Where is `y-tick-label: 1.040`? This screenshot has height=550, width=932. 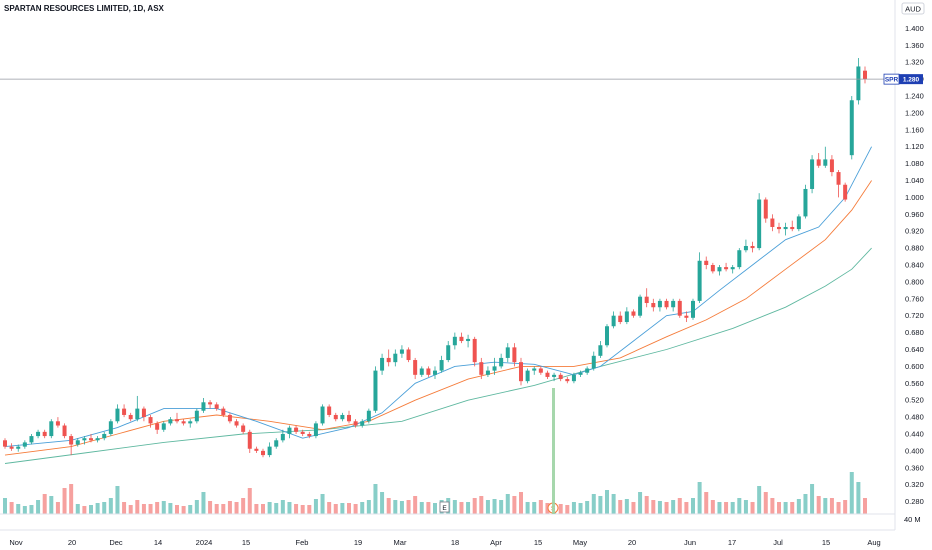 y-tick-label: 1.040 is located at coordinates (914, 180).